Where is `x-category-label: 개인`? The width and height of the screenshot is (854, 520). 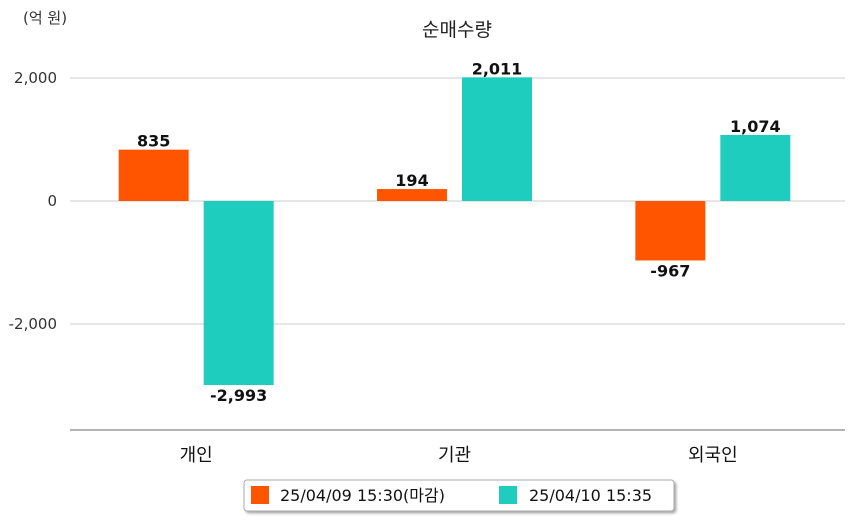 x-category-label: 개인 is located at coordinates (196, 455).